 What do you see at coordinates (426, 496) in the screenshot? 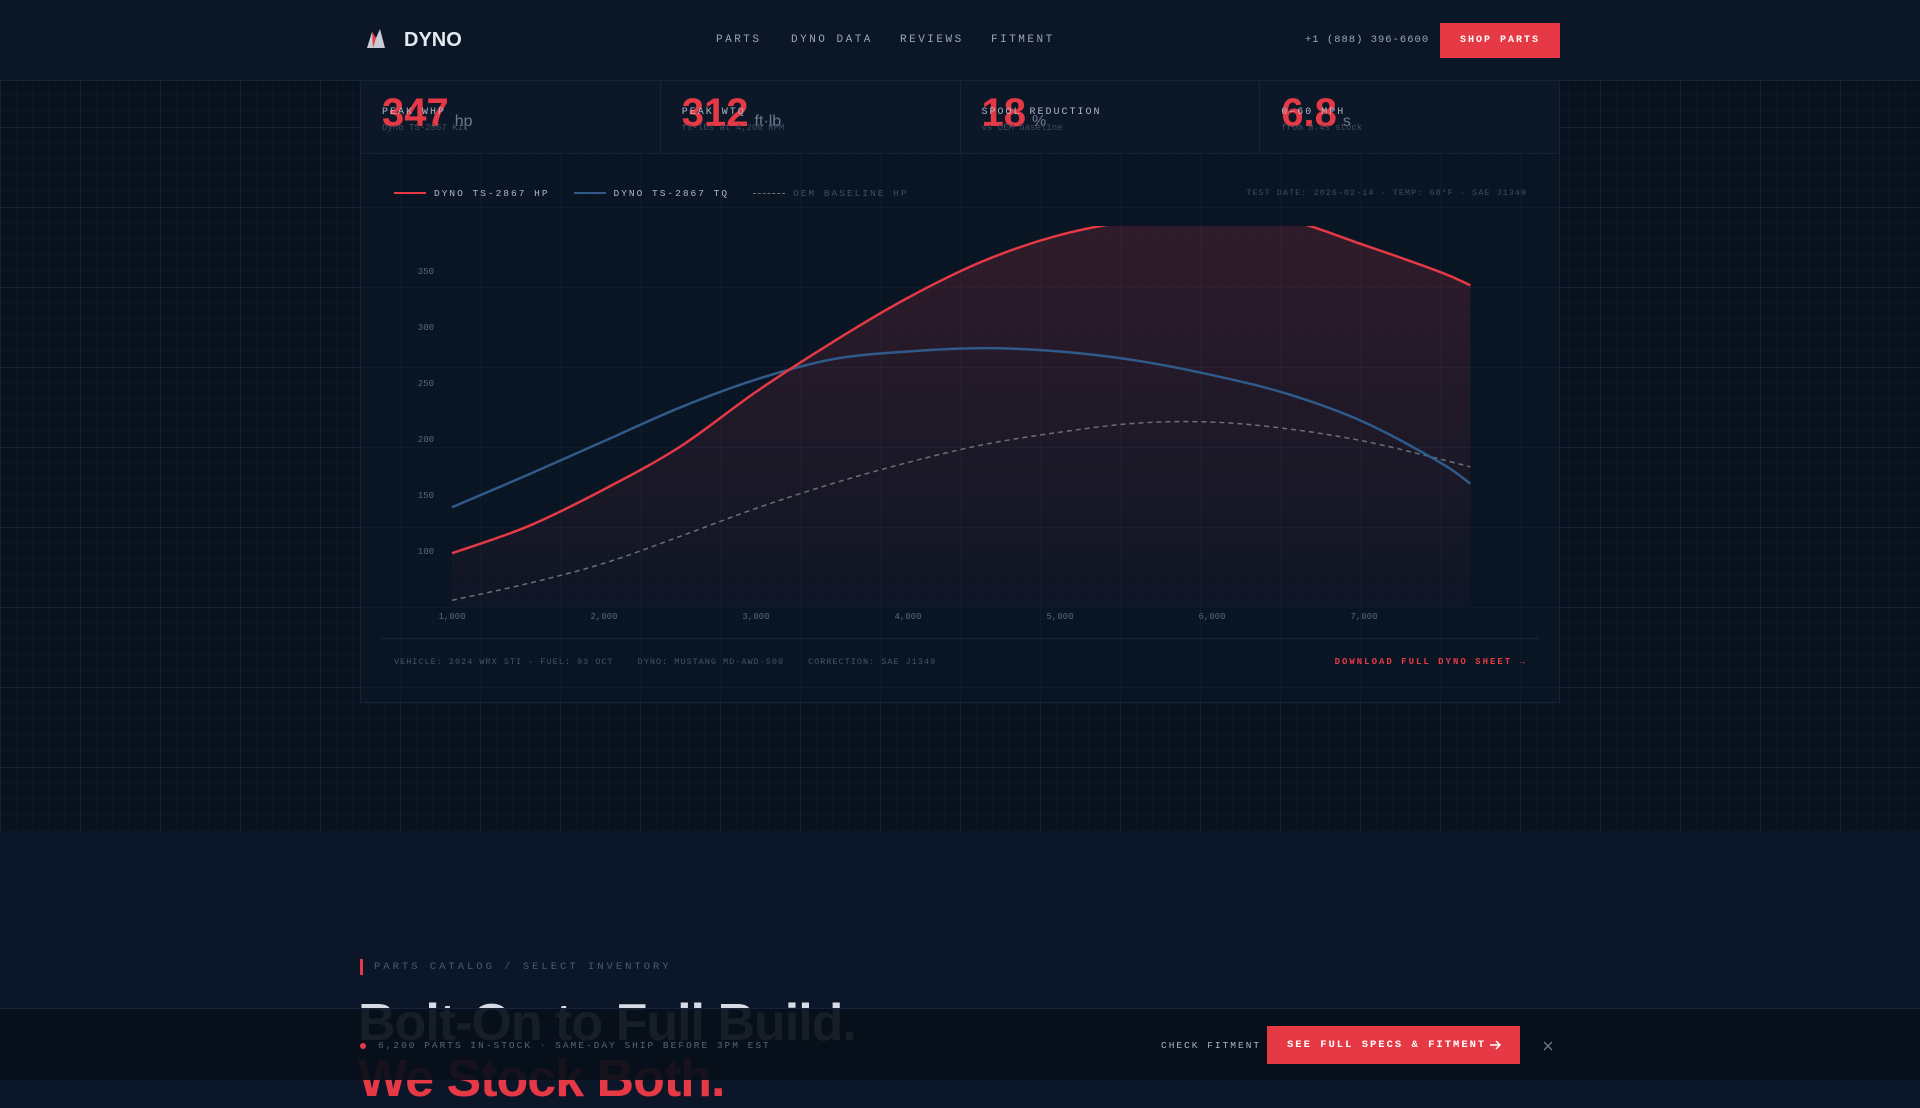
I see `y-tick-label: 150` at bounding box center [426, 496].